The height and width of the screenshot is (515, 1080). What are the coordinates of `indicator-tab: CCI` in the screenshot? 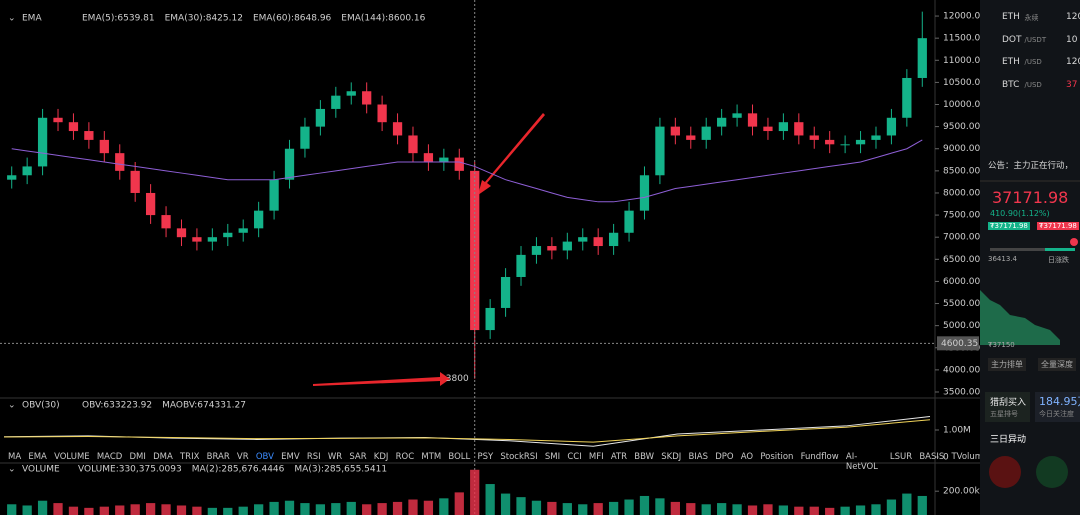 It's located at (574, 457).